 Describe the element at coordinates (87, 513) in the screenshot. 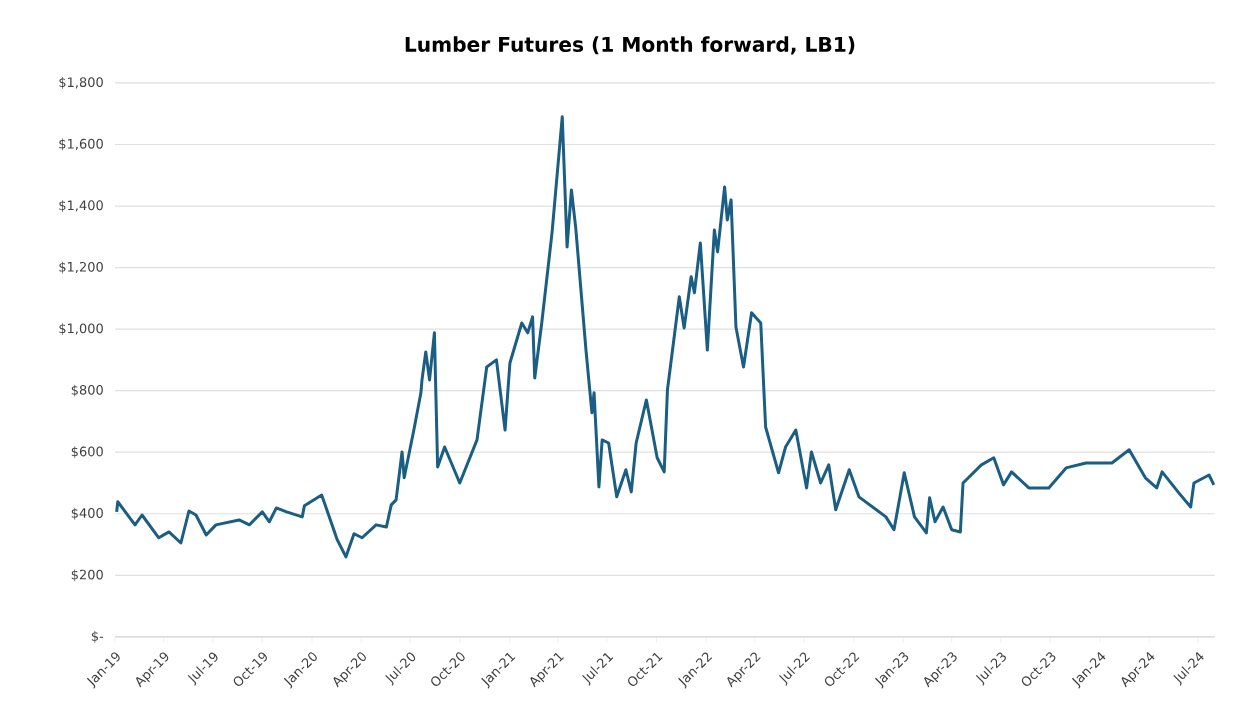

I see `y-tick-label: $400` at that location.